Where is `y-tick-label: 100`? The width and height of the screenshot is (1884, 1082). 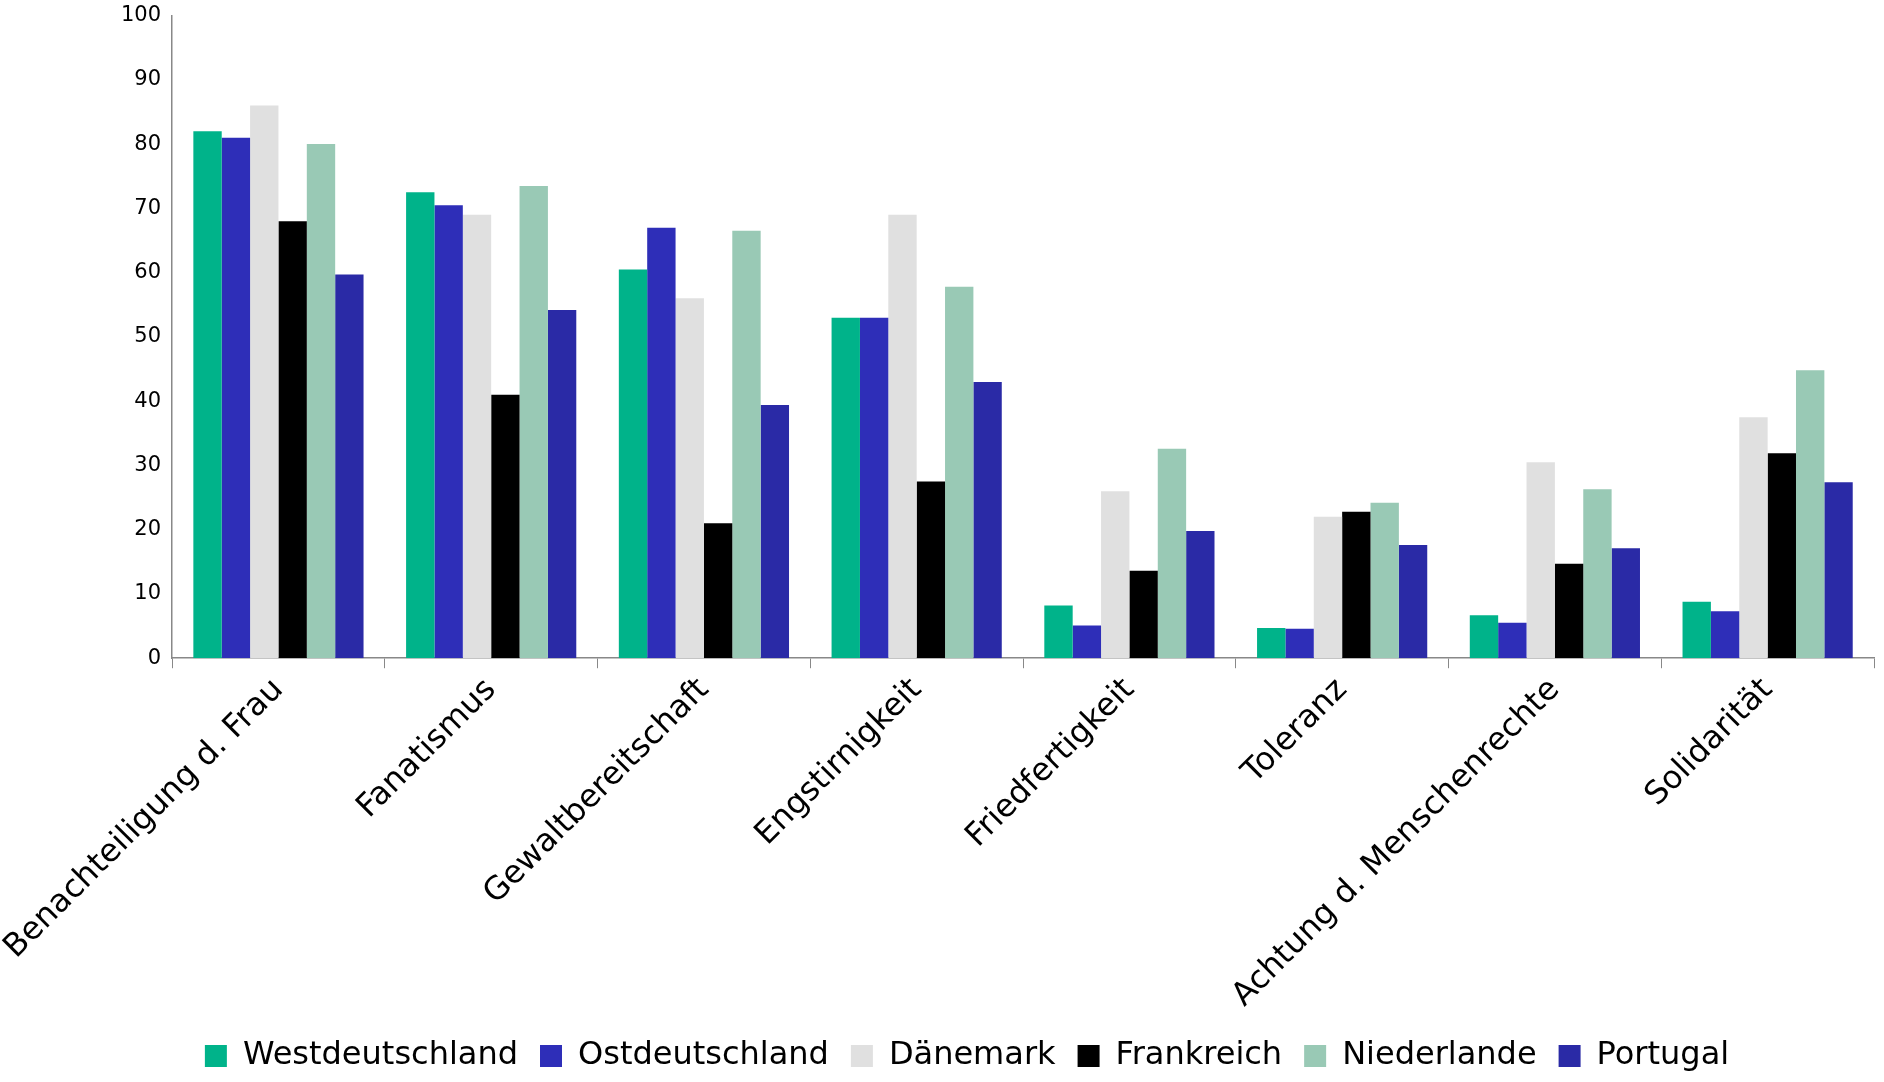
y-tick-label: 100 is located at coordinates (141, 14).